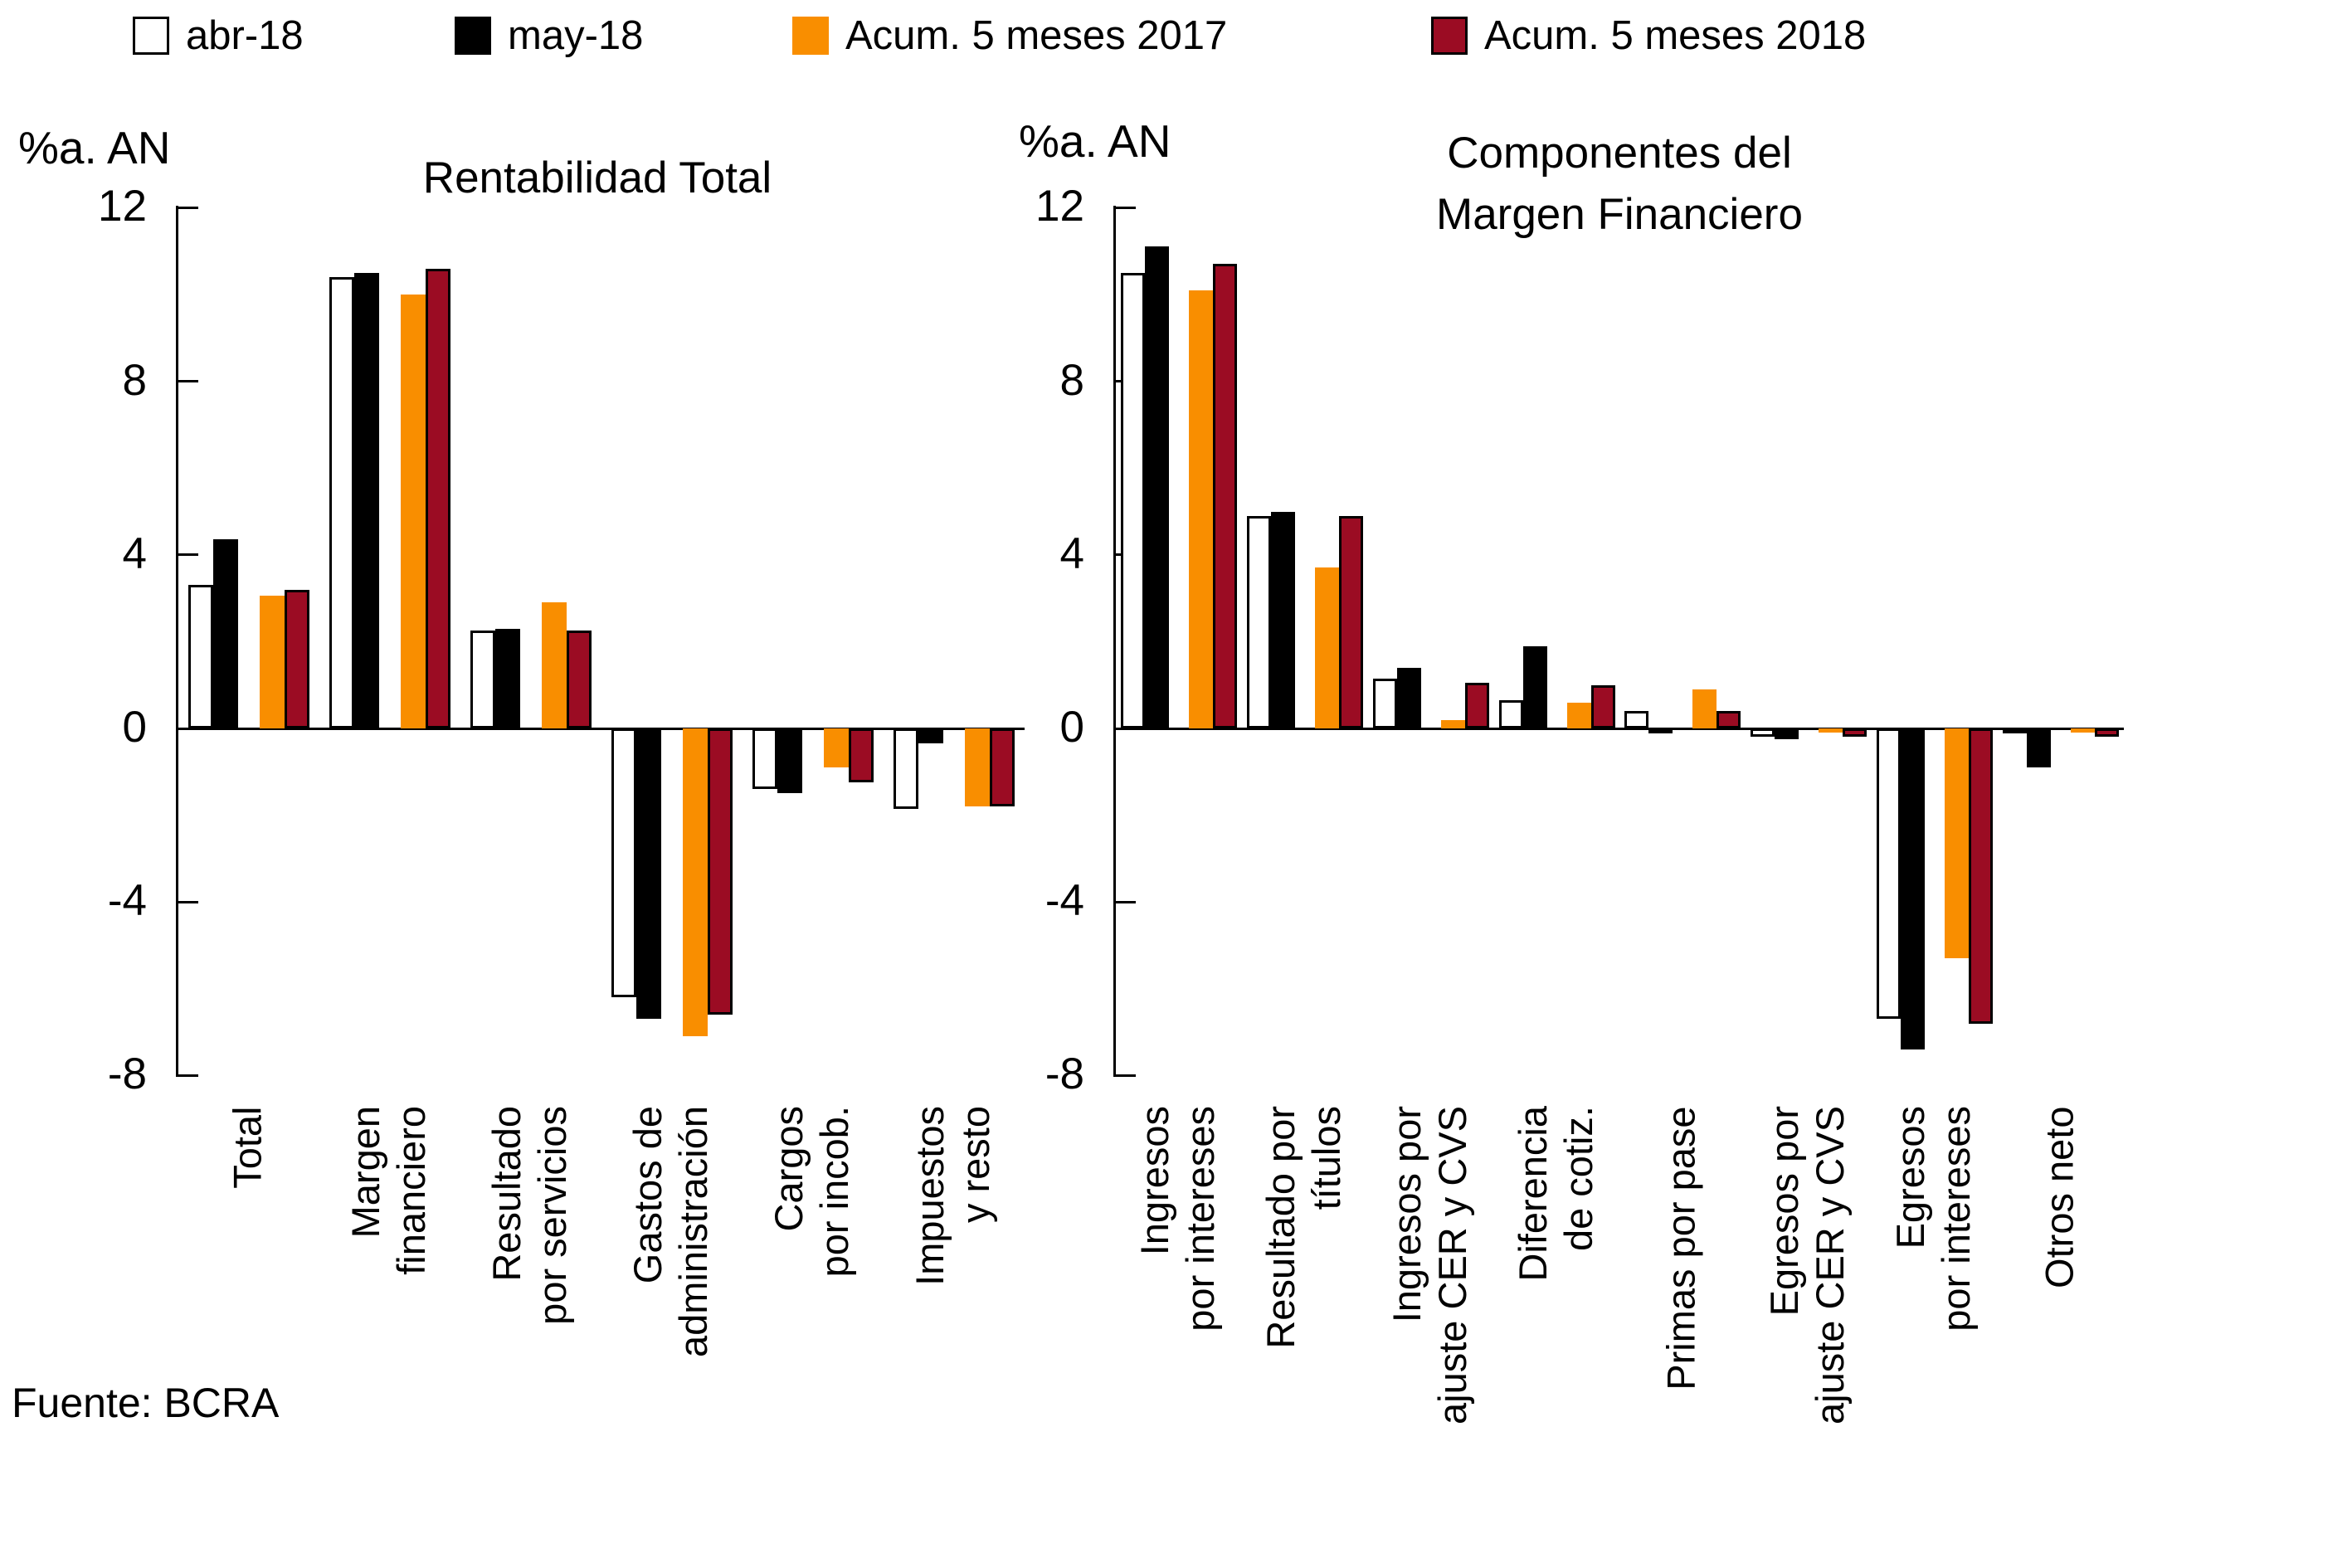 This screenshot has width=2352, height=1568. What do you see at coordinates (648, 1195) in the screenshot?
I see `x-category-label-line: Gastos de` at bounding box center [648, 1195].